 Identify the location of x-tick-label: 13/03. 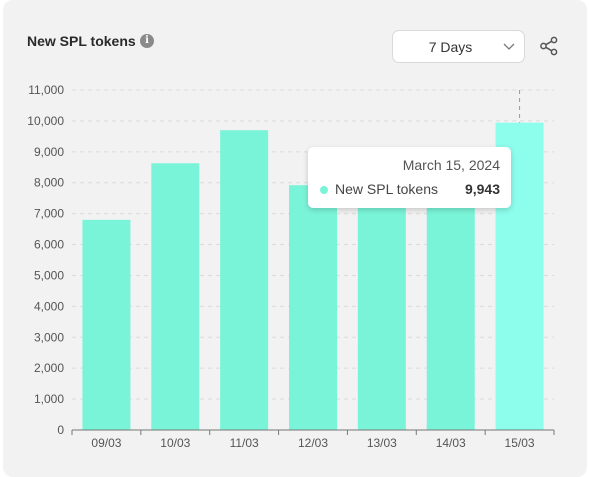
(382, 443).